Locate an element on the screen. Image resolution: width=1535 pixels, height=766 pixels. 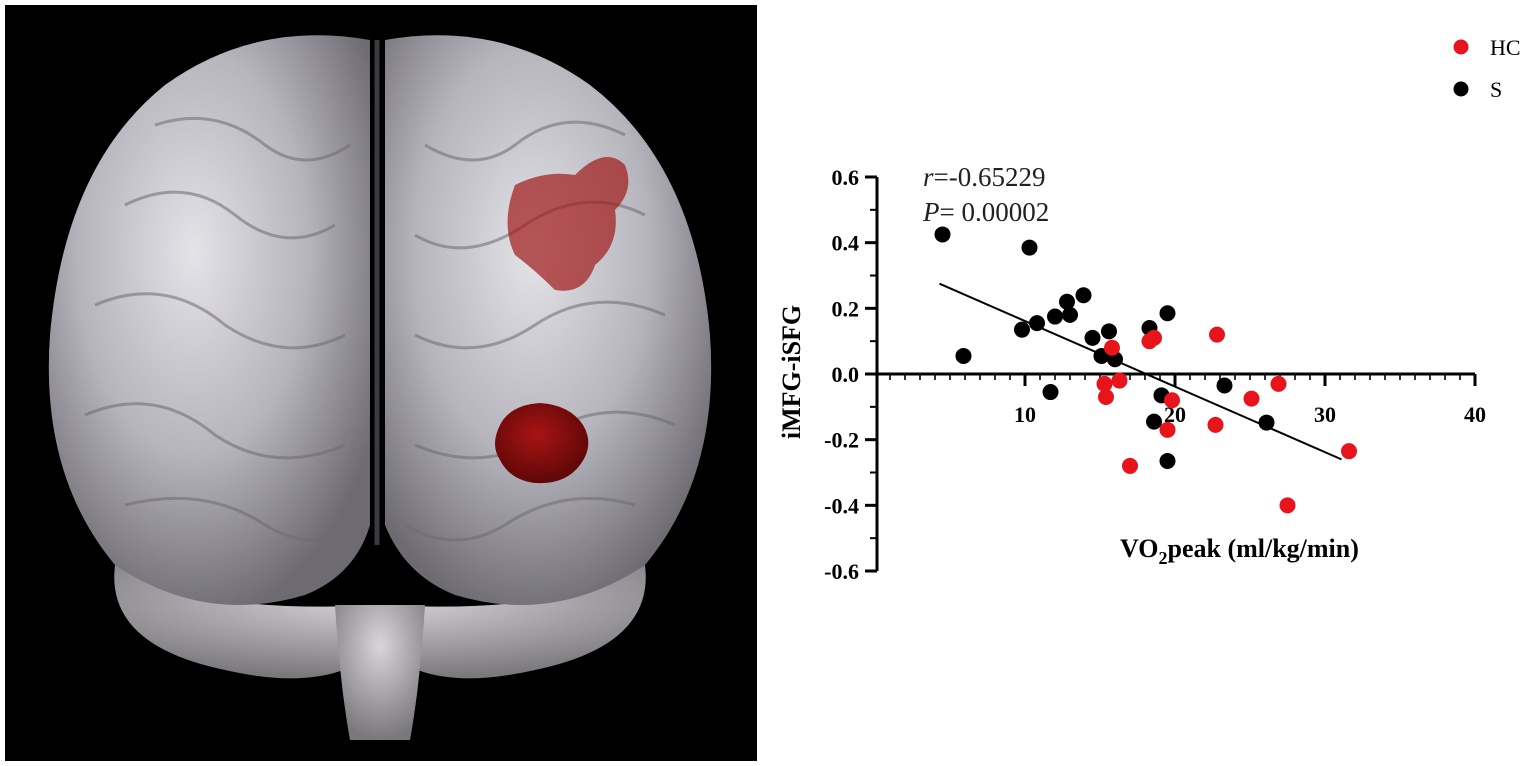
legend-label-hc: HC is located at coordinates (1505, 47).